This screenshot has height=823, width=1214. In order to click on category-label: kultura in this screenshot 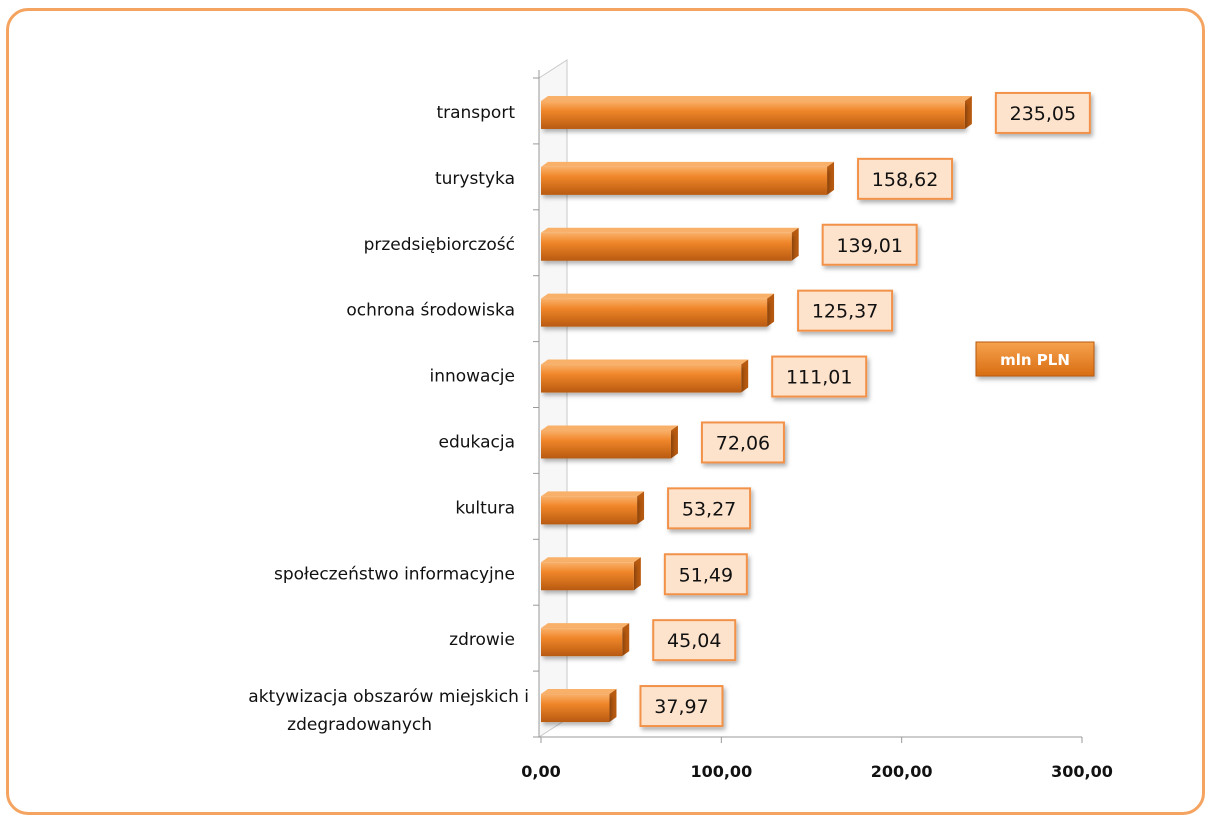, I will do `click(485, 508)`.